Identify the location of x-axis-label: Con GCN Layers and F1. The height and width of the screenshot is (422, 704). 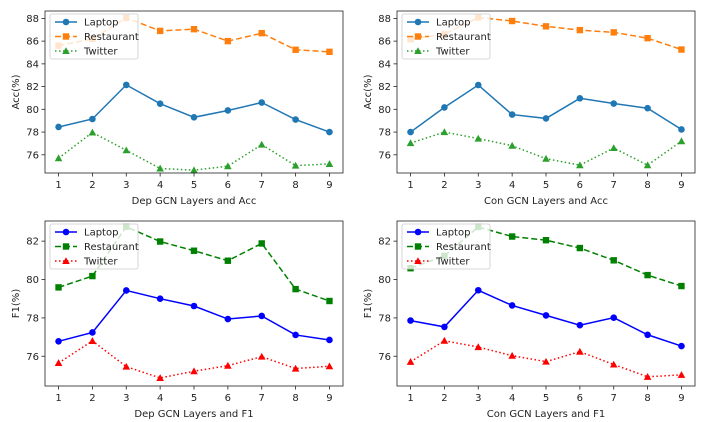
(546, 414).